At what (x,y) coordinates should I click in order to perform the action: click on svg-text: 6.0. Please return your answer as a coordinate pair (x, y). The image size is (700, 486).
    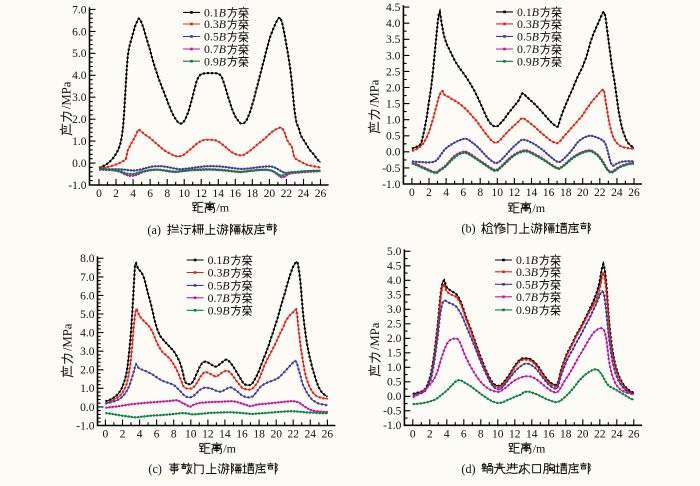
    Looking at the image, I should click on (87, 296).